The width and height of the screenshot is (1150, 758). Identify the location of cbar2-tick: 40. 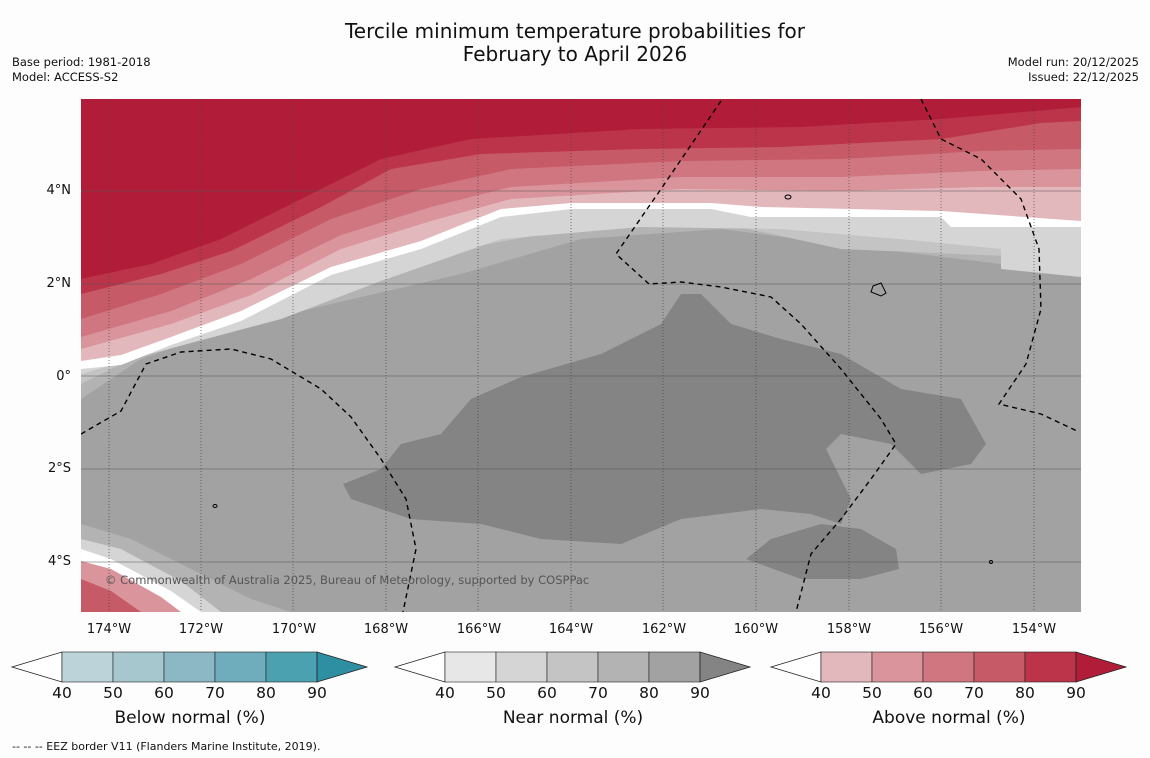
(821, 693).